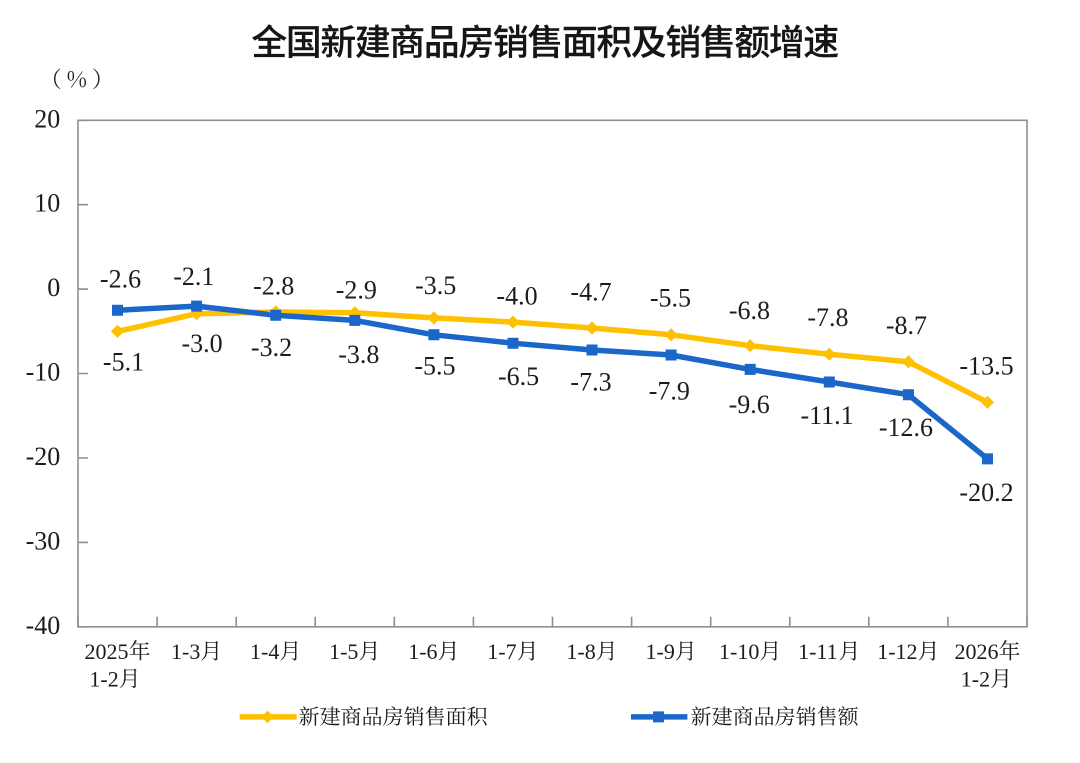 Image resolution: width=1080 pixels, height=763 pixels. What do you see at coordinates (202, 343) in the screenshot?
I see `svg-text: -3.0` at bounding box center [202, 343].